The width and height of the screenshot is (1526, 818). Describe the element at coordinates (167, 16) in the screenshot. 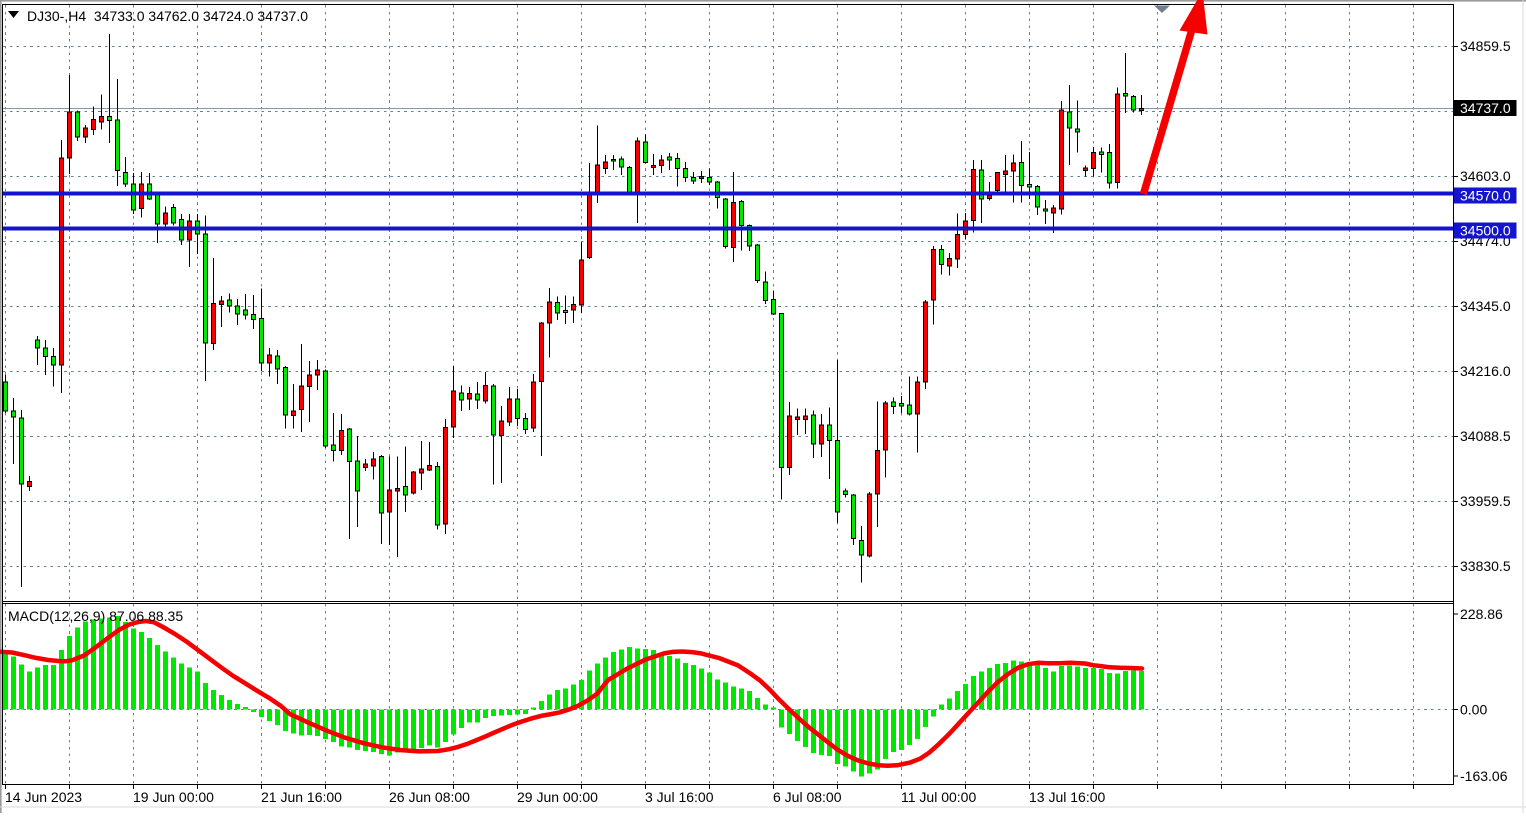

I see `svg-text:DJ30-,H4 34733.0 34762.0 3472: DJ30-,H4 34733.0 34762.0 34724.0 34737.0` at that location.